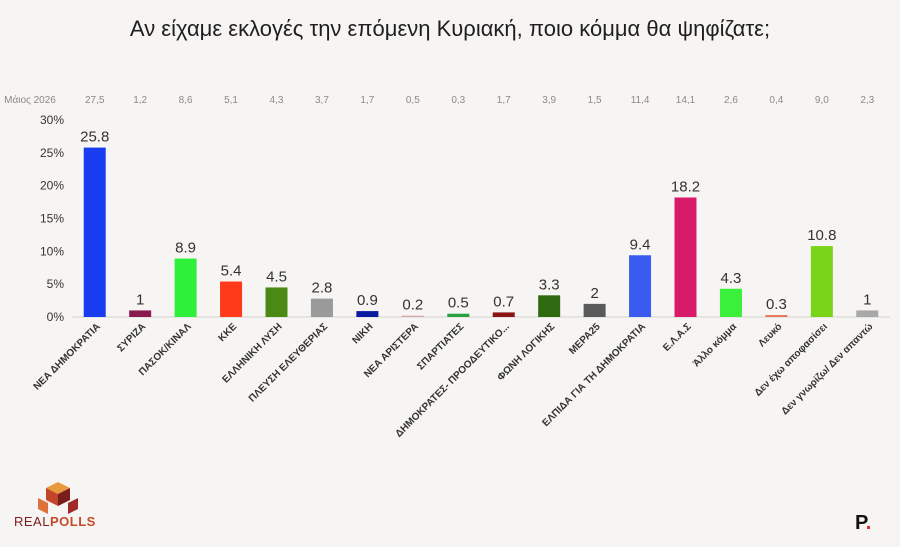 The height and width of the screenshot is (547, 900). Describe the element at coordinates (52, 120) in the screenshot. I see `y-tick-label: 30%` at that location.